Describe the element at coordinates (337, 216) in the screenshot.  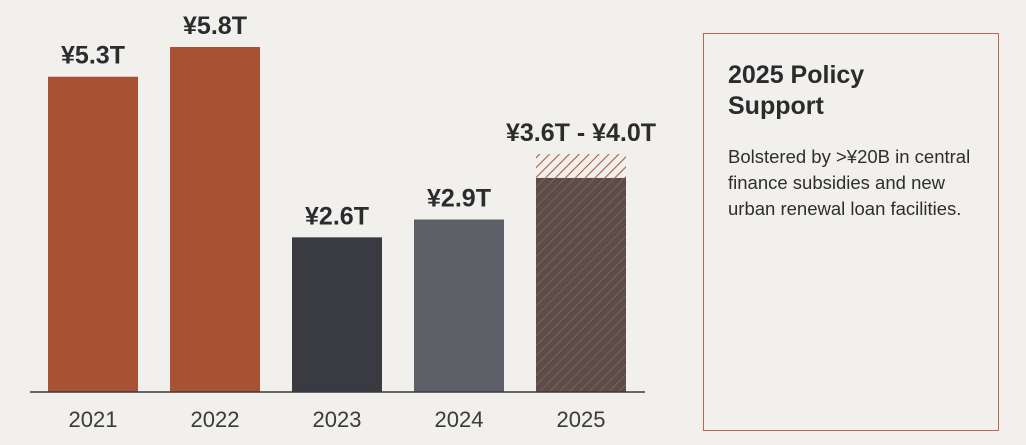
I see `data-label-2023: ¥2.6T` at that location.